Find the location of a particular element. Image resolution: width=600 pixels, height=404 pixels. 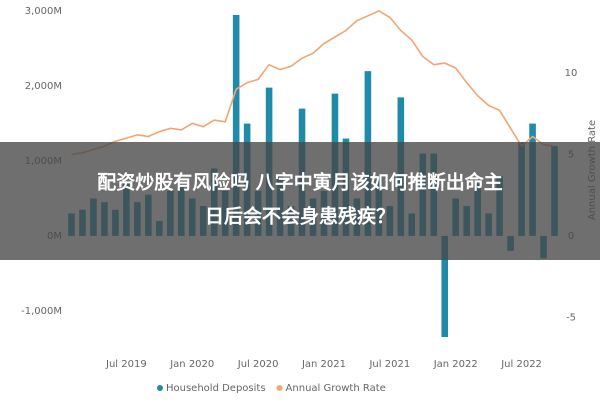

x-tick-label: Jan 2022 is located at coordinates (455, 364).